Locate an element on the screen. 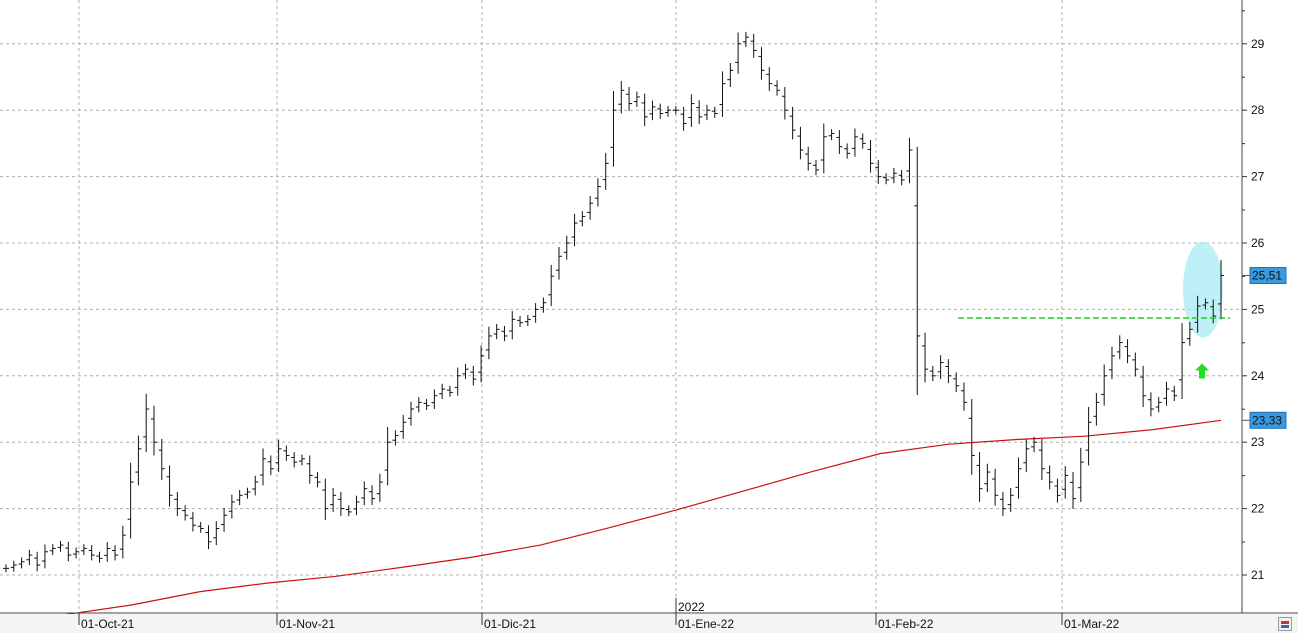 This screenshot has width=1298, height=633. y-tick-label: 21 is located at coordinates (1258, 575).